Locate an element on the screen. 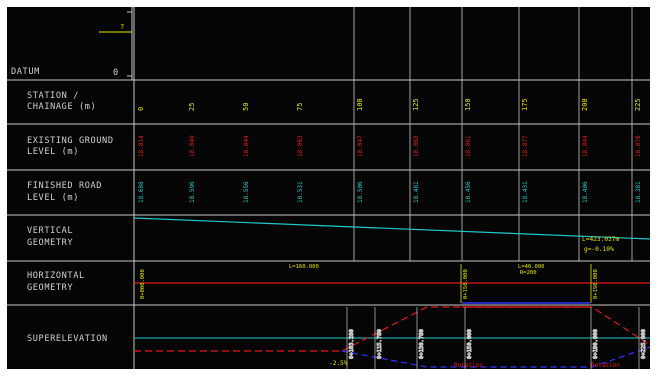 The image size is (658, 376). straight-length-label: L=160.000 is located at coordinates (304, 267).